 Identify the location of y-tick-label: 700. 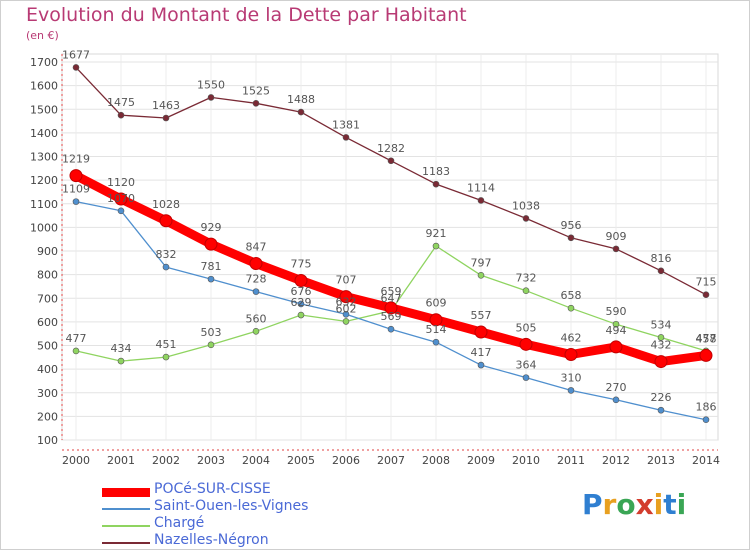
(47, 298).